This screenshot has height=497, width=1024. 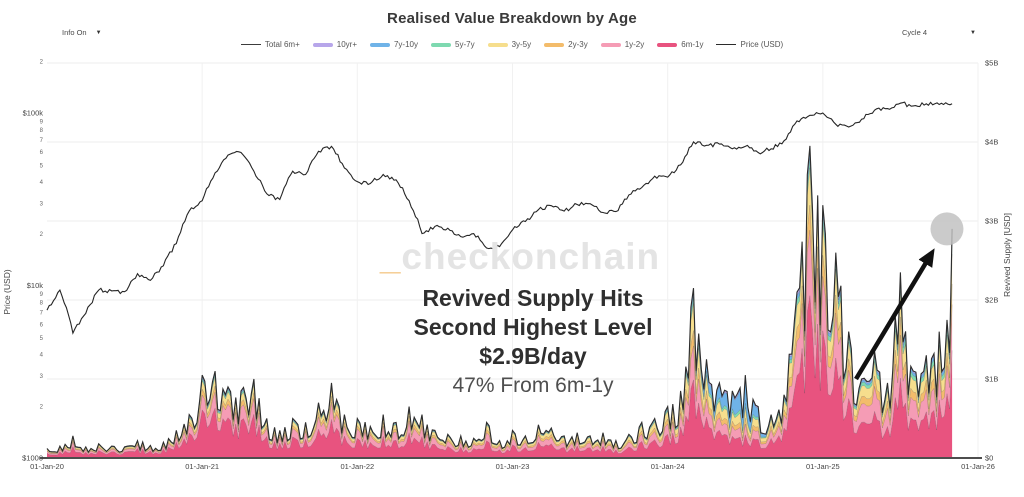 I want to click on legend-item-2y-3y: 2y-3y, so click(x=566, y=44).